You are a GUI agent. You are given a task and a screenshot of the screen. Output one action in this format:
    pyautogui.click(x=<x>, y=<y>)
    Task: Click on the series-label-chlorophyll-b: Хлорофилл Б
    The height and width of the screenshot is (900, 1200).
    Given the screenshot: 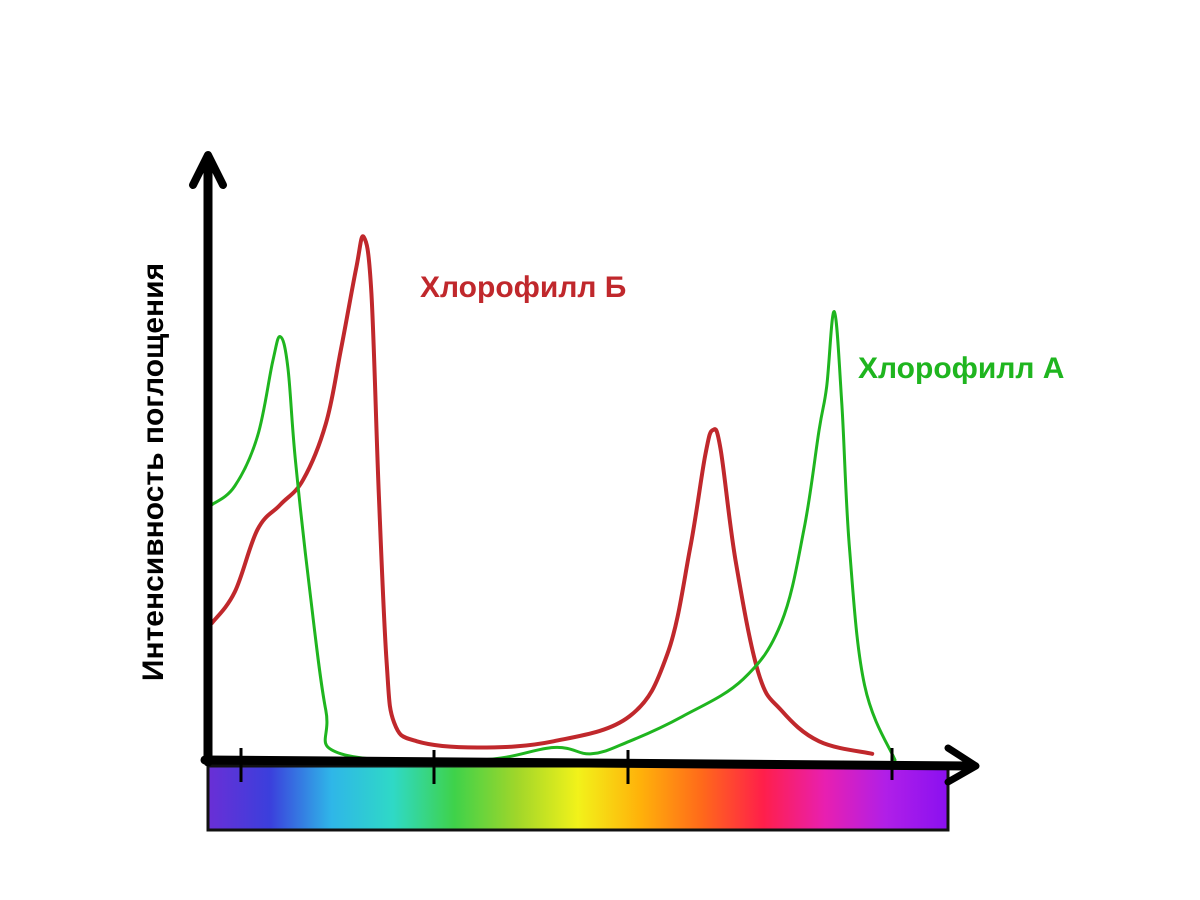 What is the action you would take?
    pyautogui.click(x=523, y=287)
    